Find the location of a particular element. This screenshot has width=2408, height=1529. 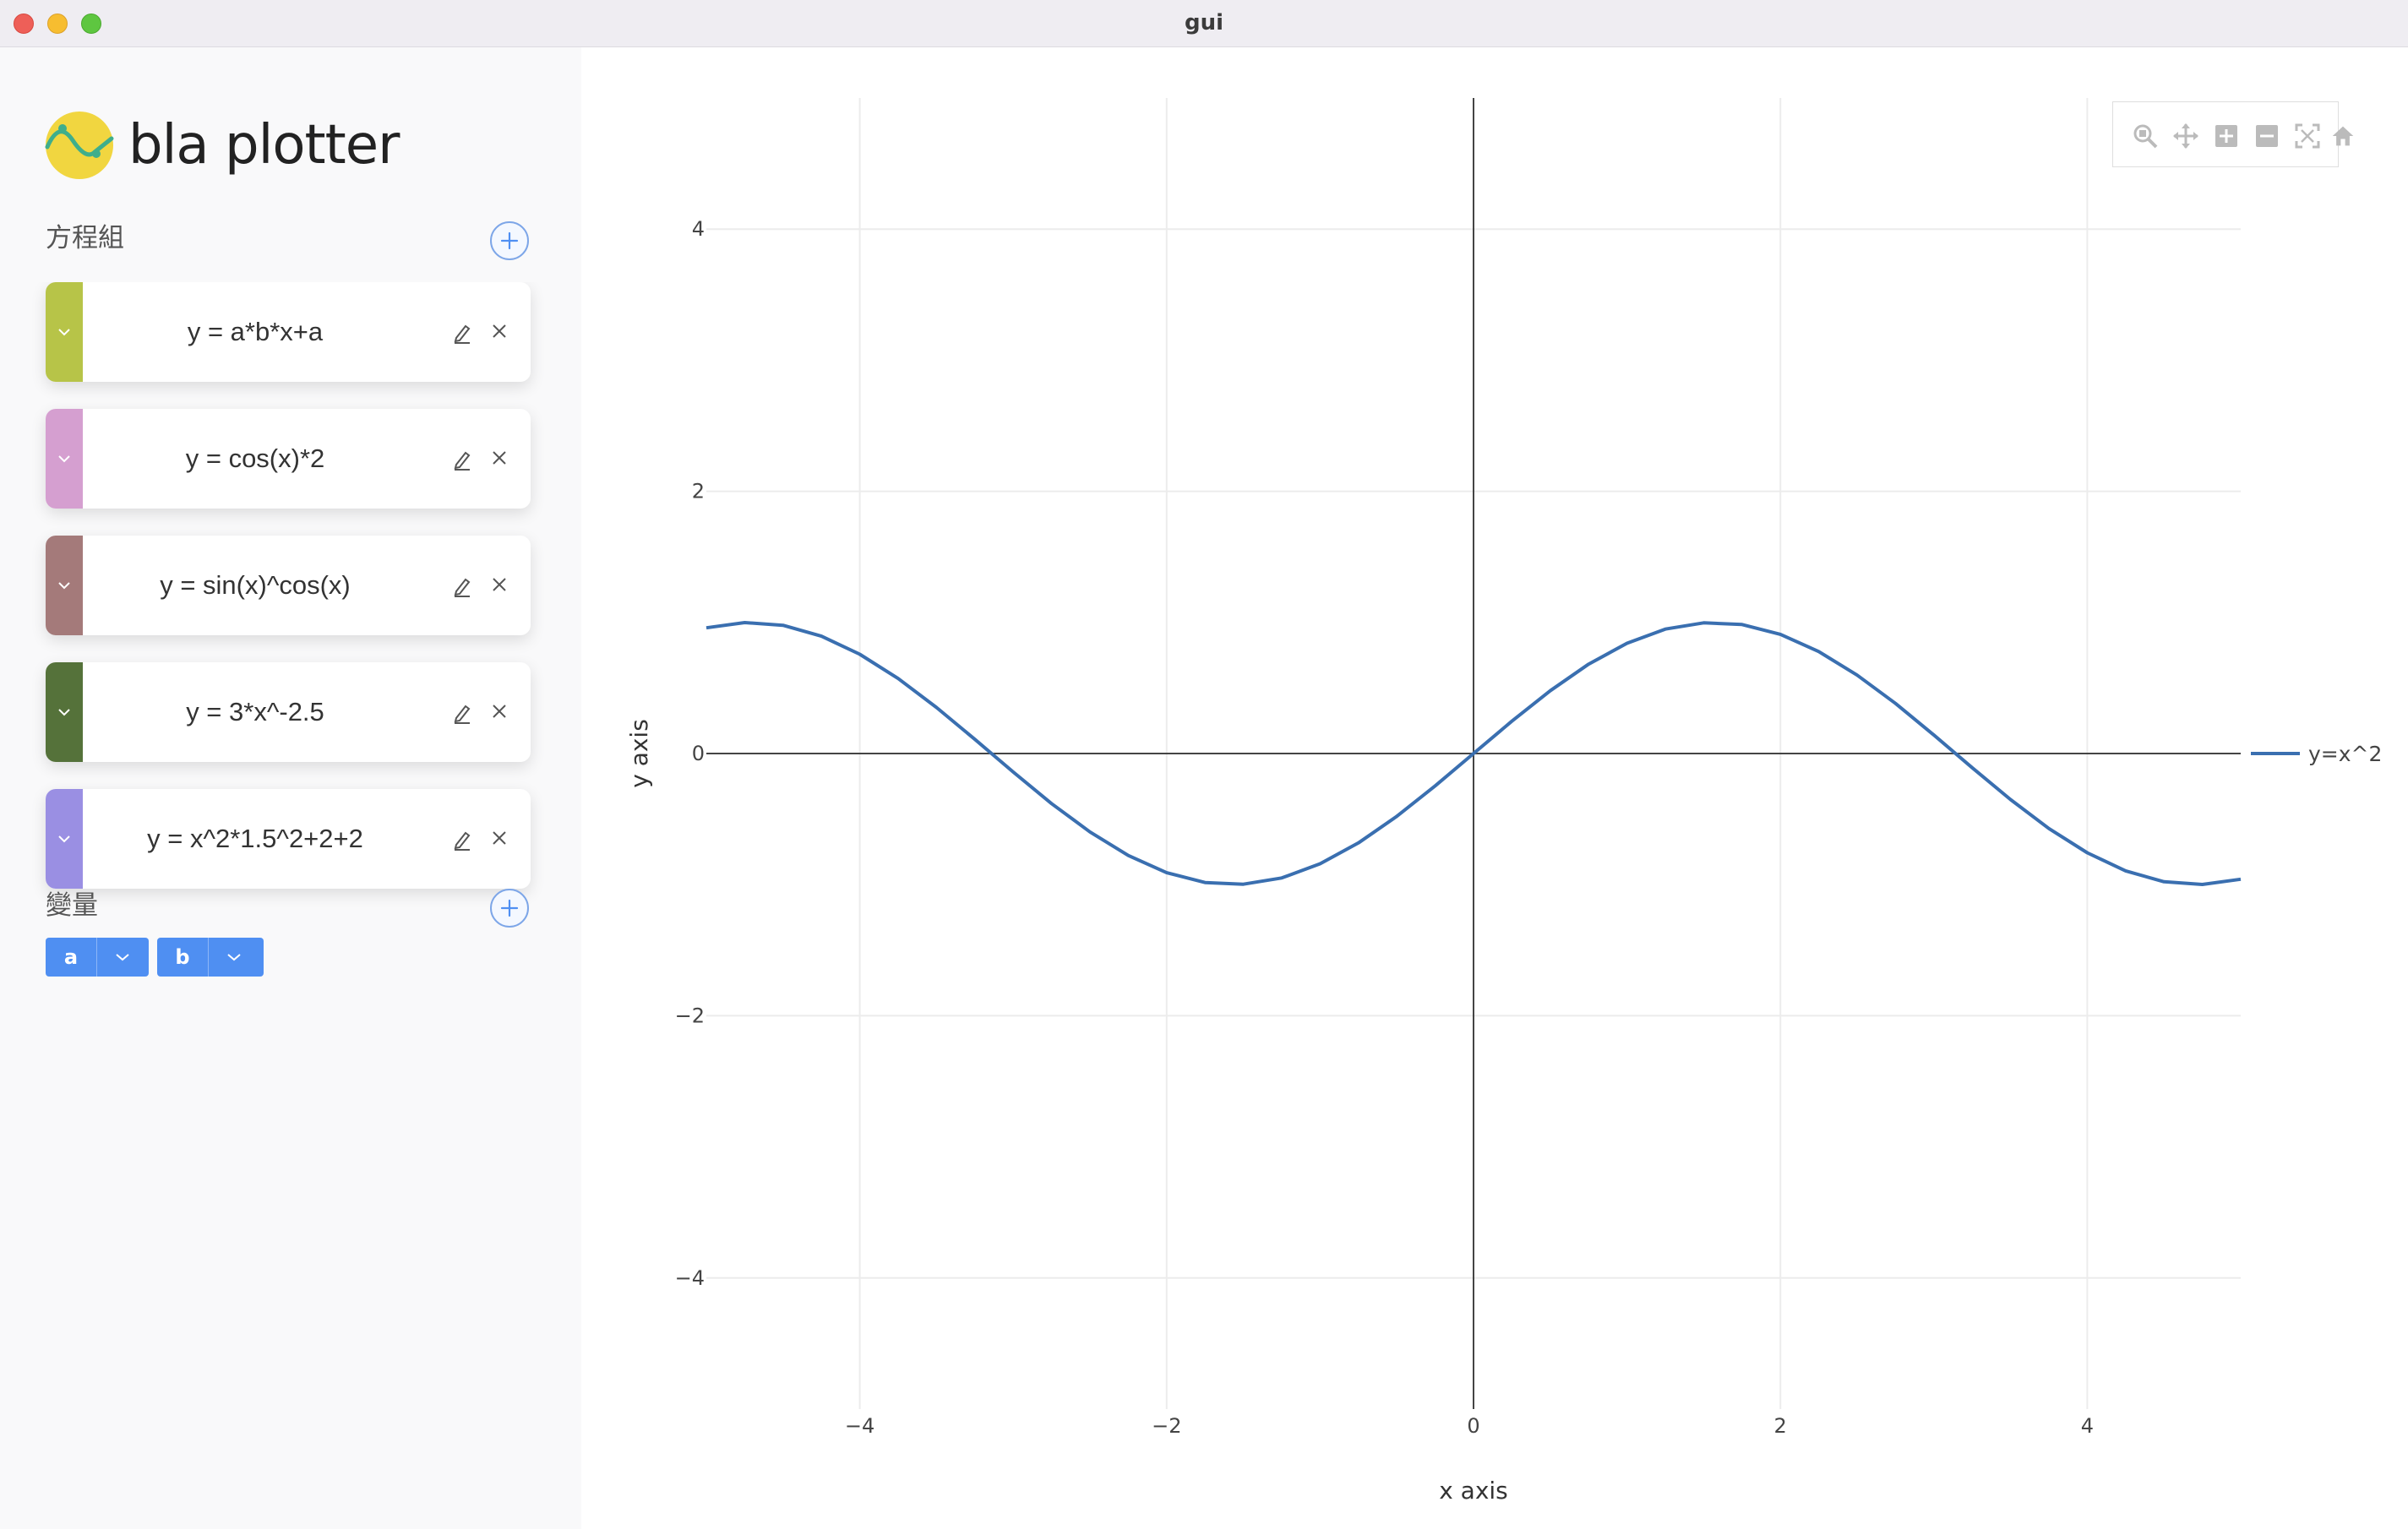

series-line is located at coordinates (1474, 753).